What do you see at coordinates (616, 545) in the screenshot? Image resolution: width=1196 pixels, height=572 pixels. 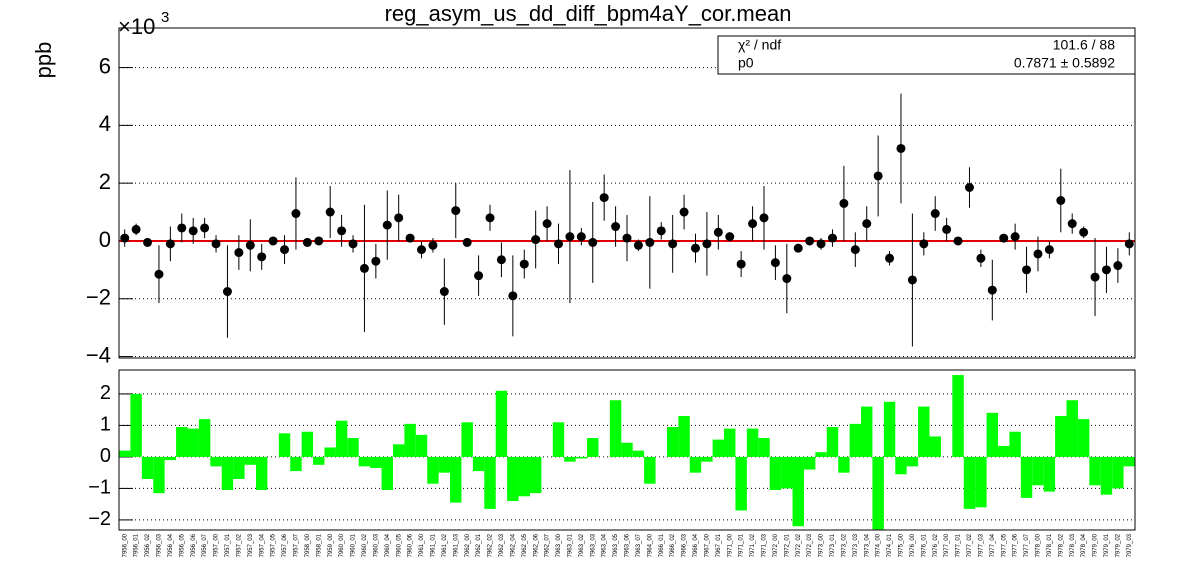 I see `x-tick-label: 7963_05` at bounding box center [616, 545].